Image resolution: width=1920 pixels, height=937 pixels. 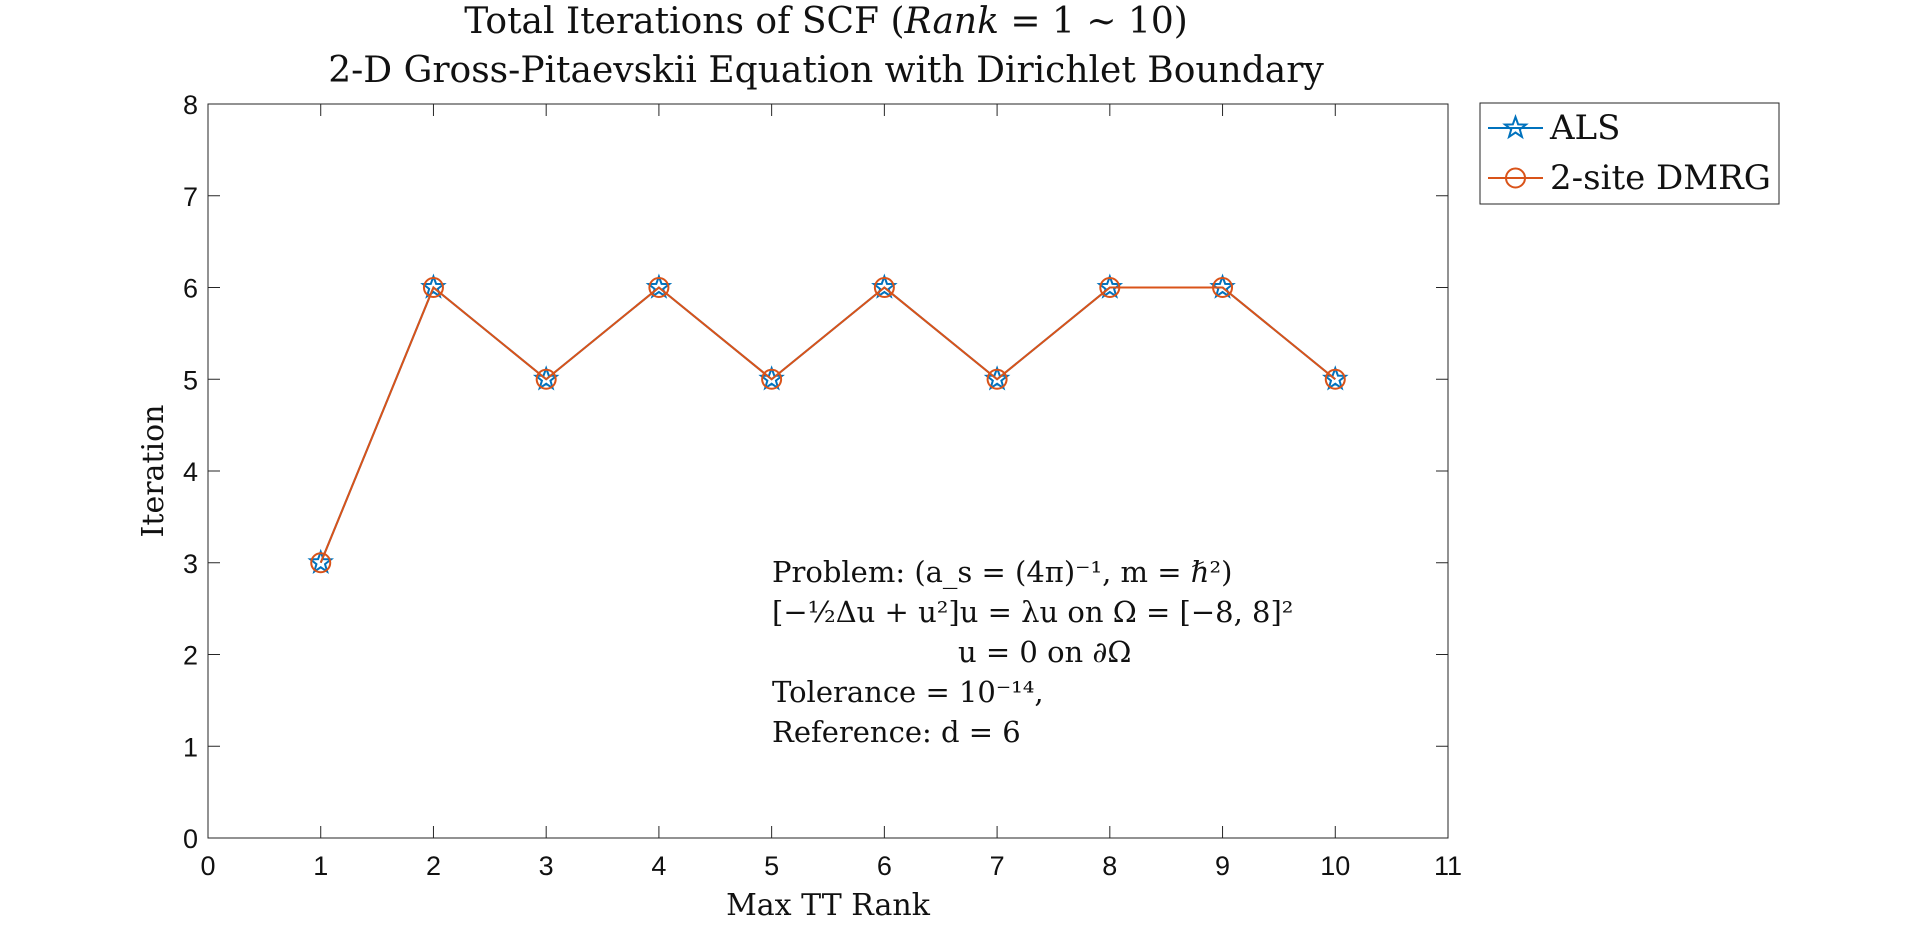 What do you see at coordinates (320, 866) in the screenshot?
I see `x-tick-label: 1` at bounding box center [320, 866].